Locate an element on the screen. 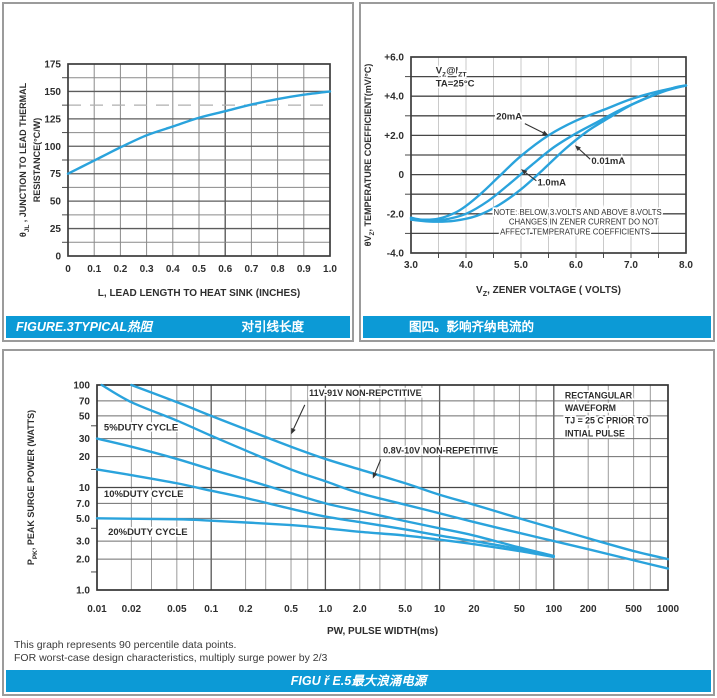 The height and width of the screenshot is (698, 717). annotation-label: VZ@IZT is located at coordinates (452, 72).